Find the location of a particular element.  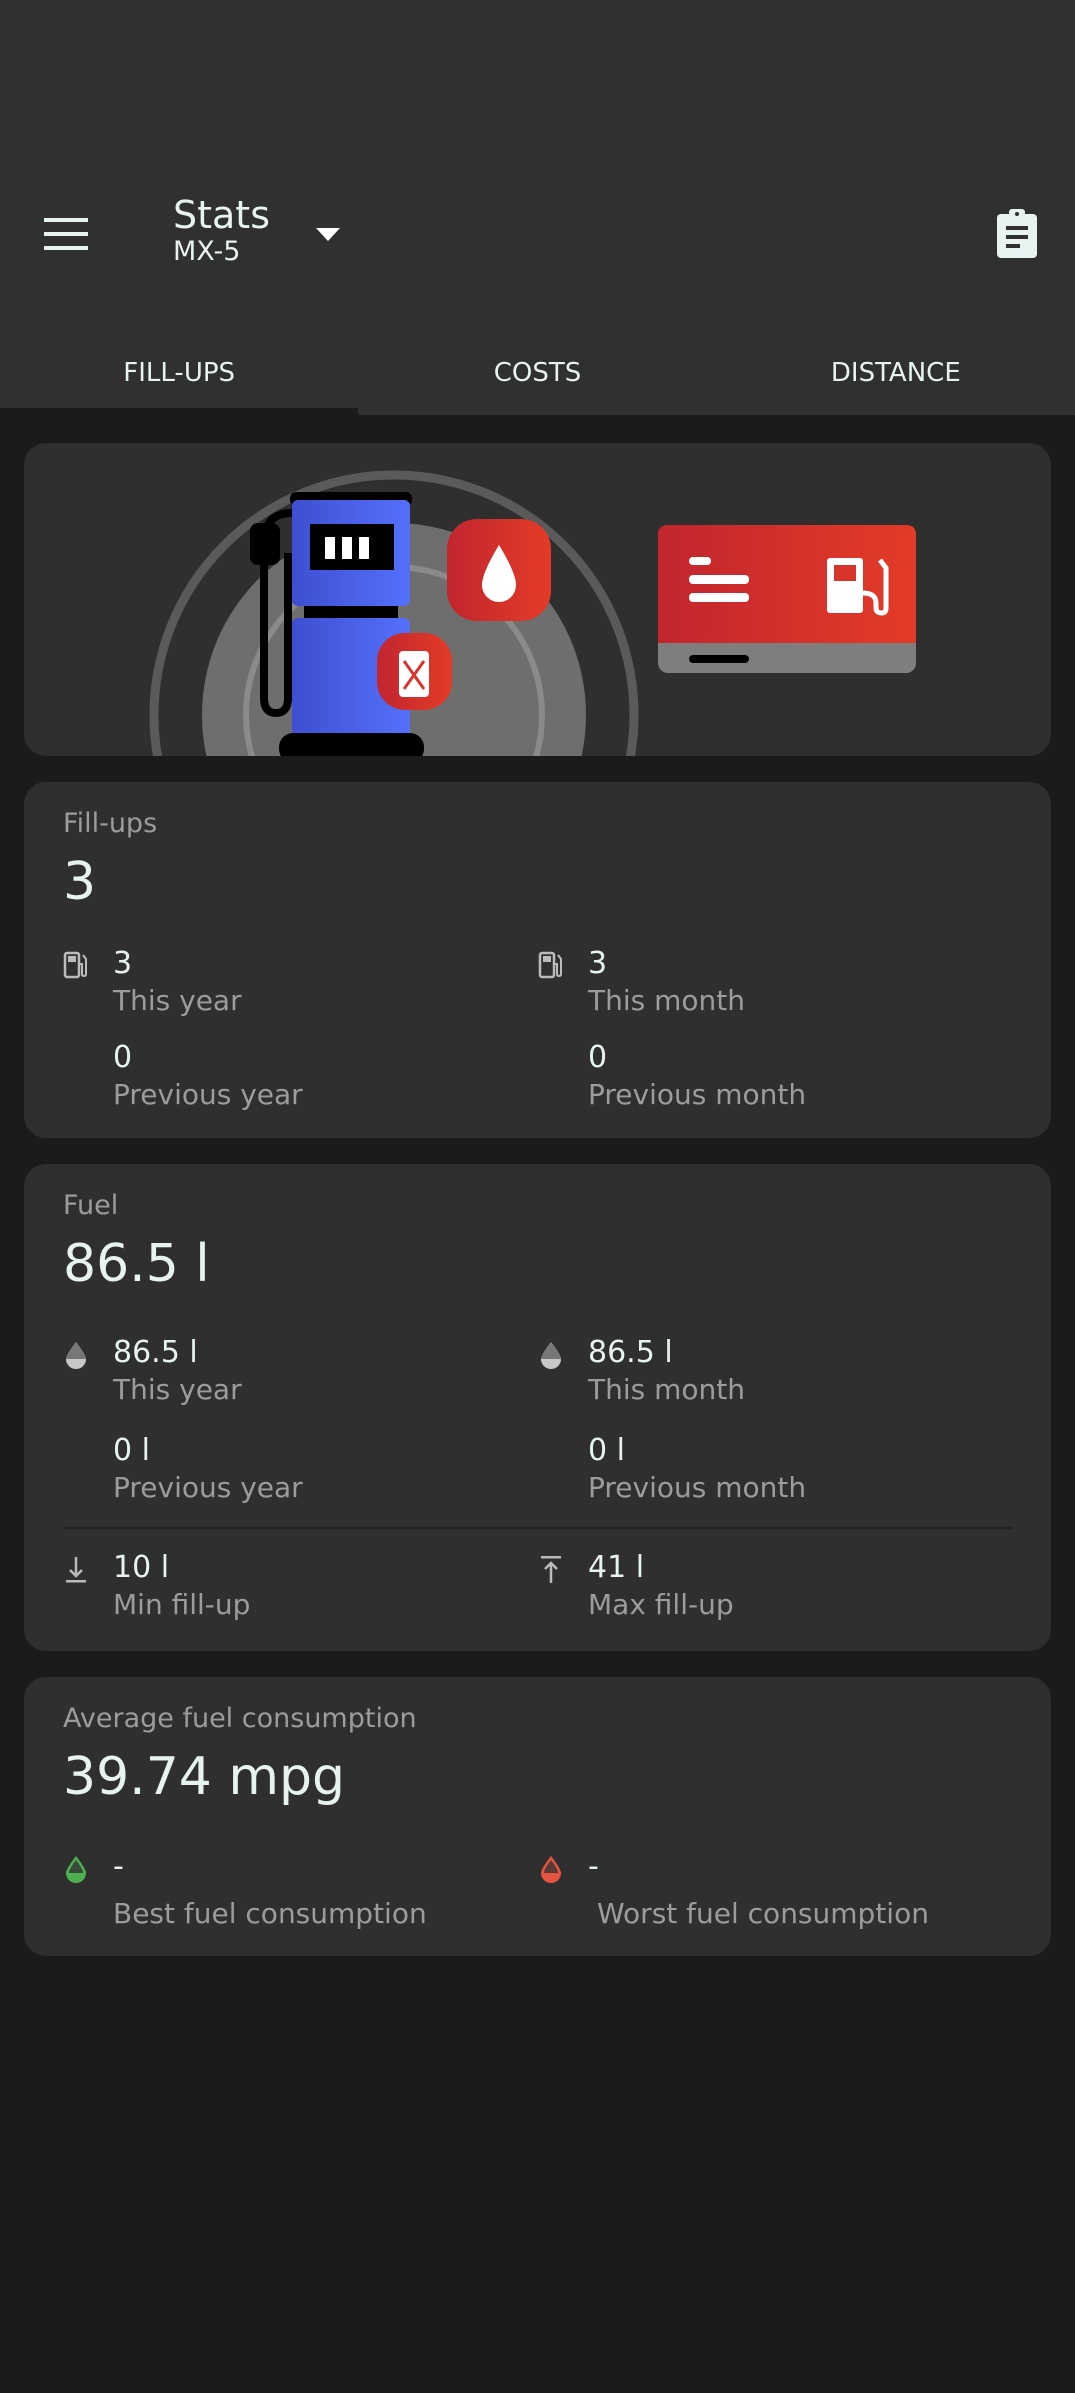

consumption-value: 39.74 mpg is located at coordinates (204, 1777).